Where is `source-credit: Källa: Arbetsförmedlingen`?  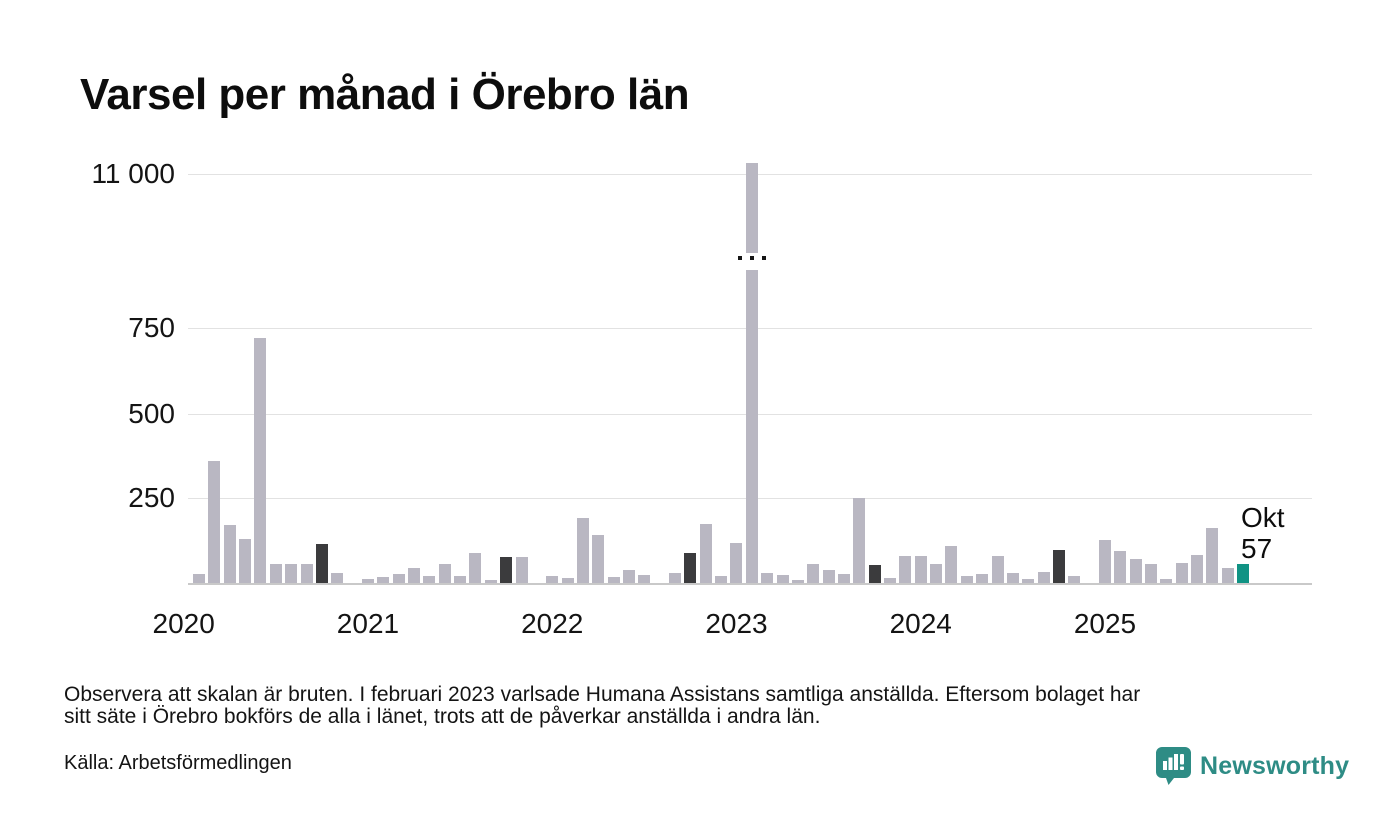
source-credit: Källa: Arbetsförmedlingen is located at coordinates (178, 763).